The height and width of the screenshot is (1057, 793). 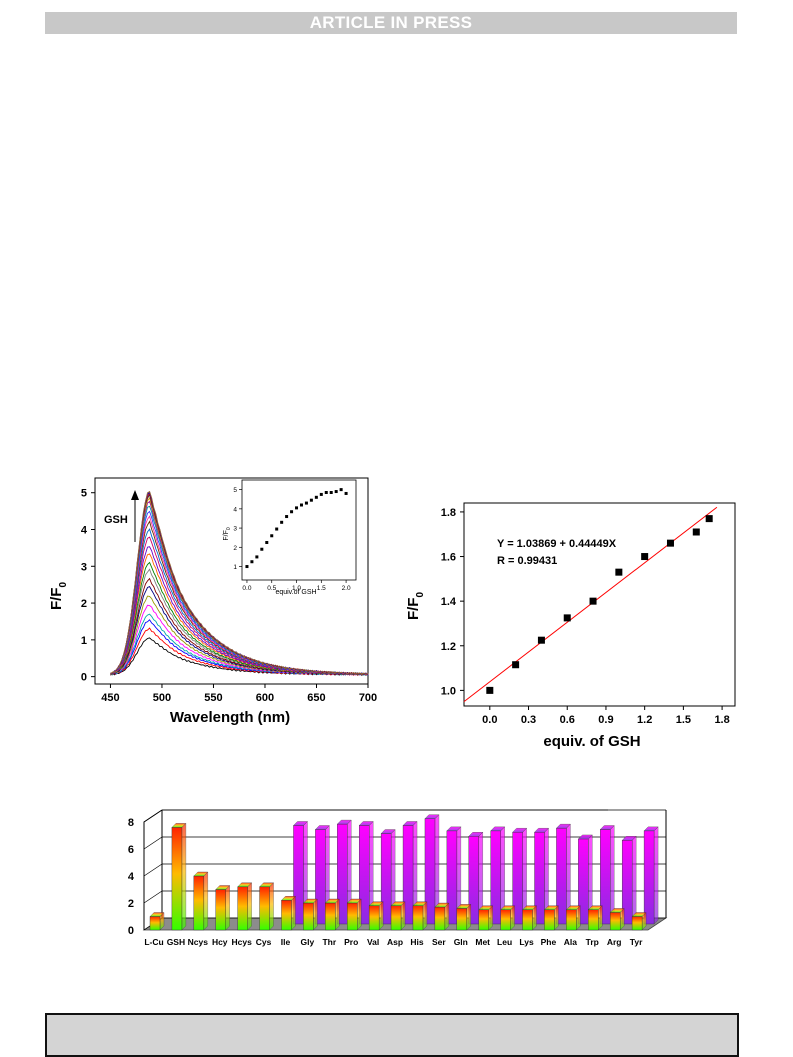 I want to click on chart2-ylabel: F/F0, so click(x=415, y=606).